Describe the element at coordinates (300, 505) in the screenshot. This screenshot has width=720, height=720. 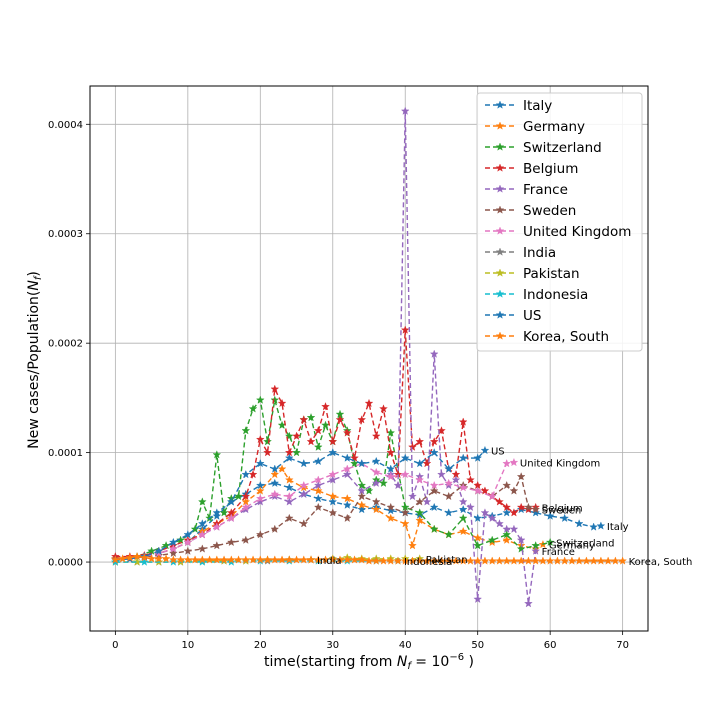
I see `series-line` at that location.